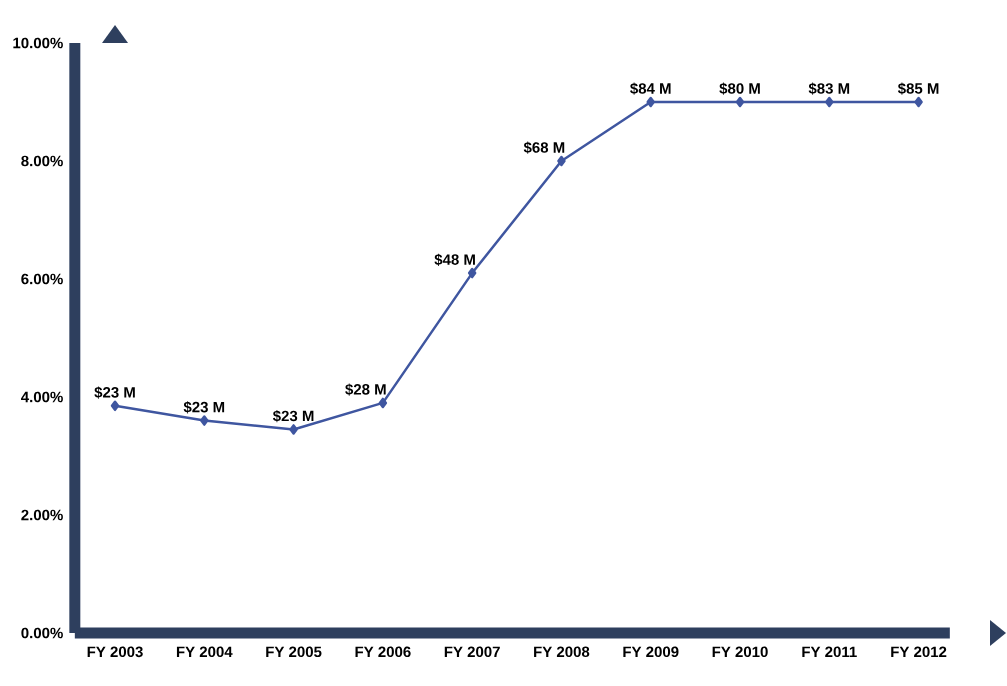  What do you see at coordinates (650, 88) in the screenshot?
I see `annotation: $84 M` at bounding box center [650, 88].